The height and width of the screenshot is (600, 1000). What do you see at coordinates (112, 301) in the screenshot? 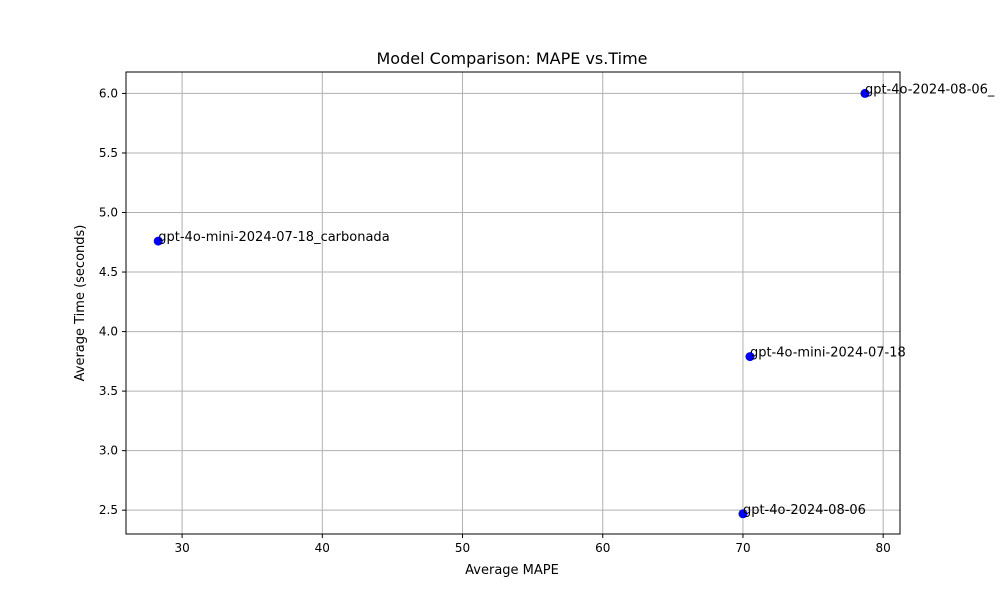
I see `y-axis-ticks: 2.5 3.0 3.5 4.0 4.5 5.0 5.5 6.0` at bounding box center [112, 301].